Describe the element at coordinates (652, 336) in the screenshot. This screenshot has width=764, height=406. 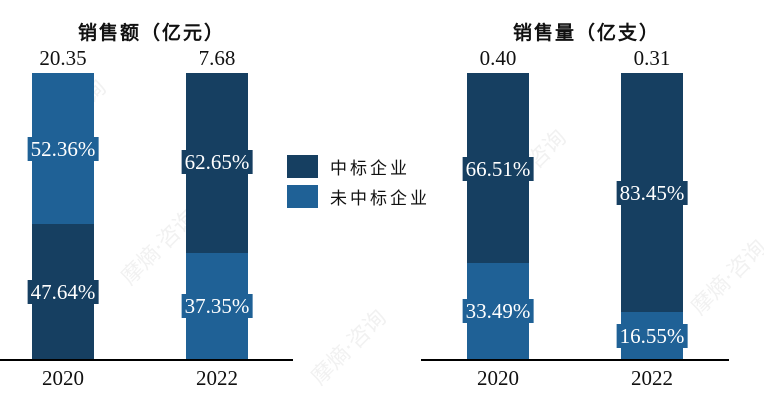
I see `segment-percent-label: 16.55%` at that location.